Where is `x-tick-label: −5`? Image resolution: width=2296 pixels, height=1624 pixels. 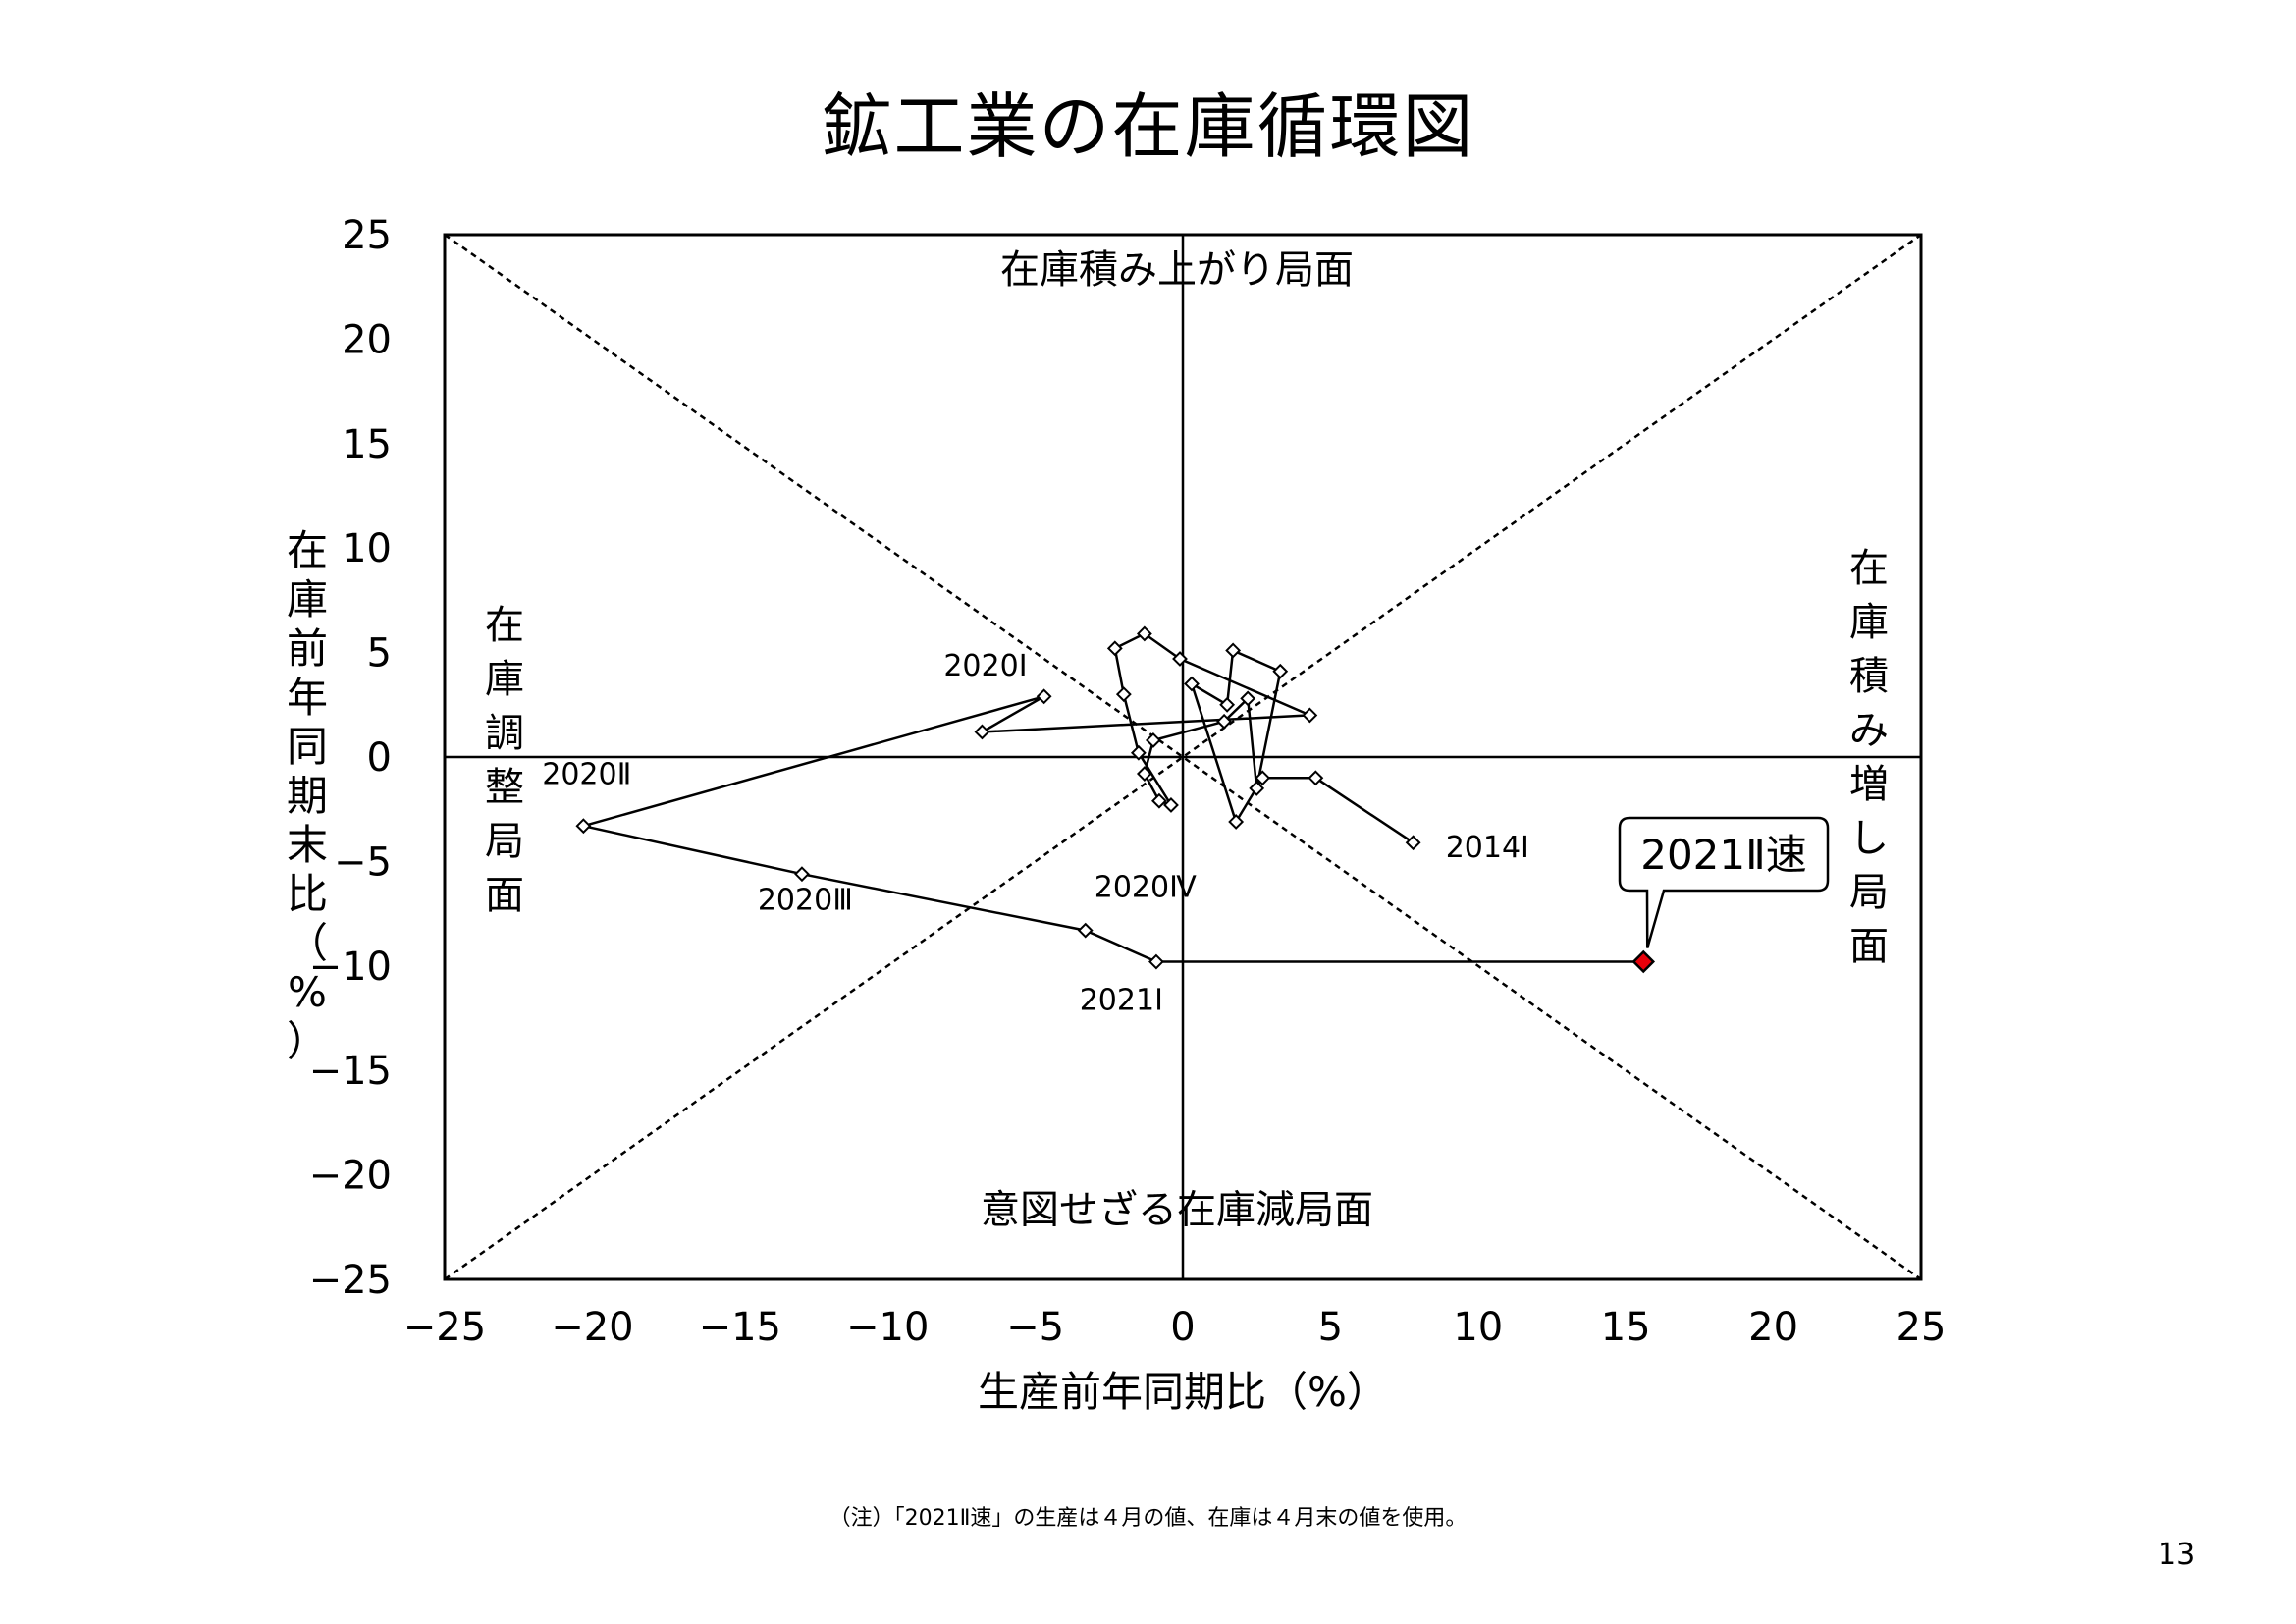
x-tick-label: −5 is located at coordinates (1035, 1327).